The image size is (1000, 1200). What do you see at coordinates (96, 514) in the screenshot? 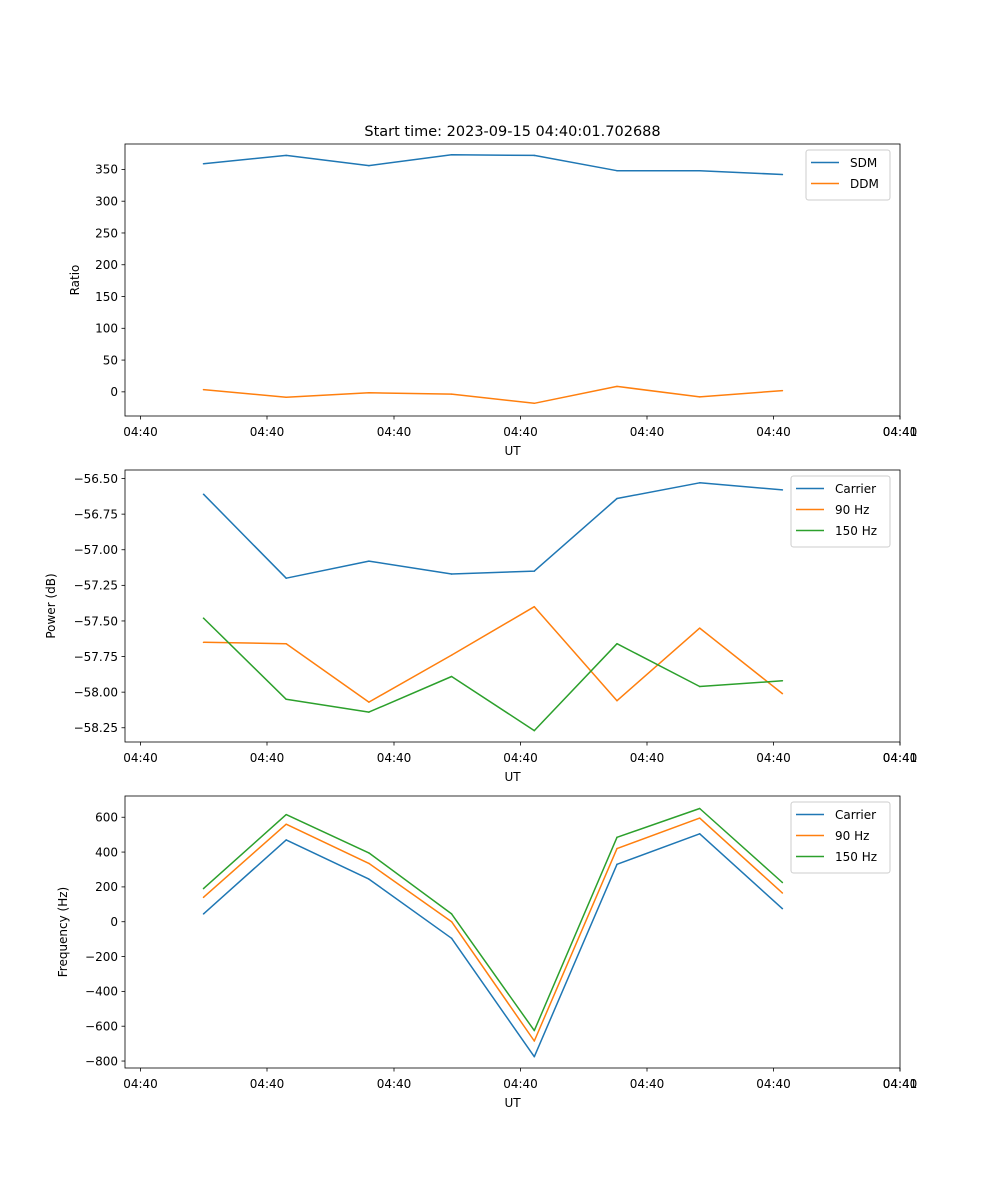
I see `y-tick-label: −56.75` at bounding box center [96, 514].